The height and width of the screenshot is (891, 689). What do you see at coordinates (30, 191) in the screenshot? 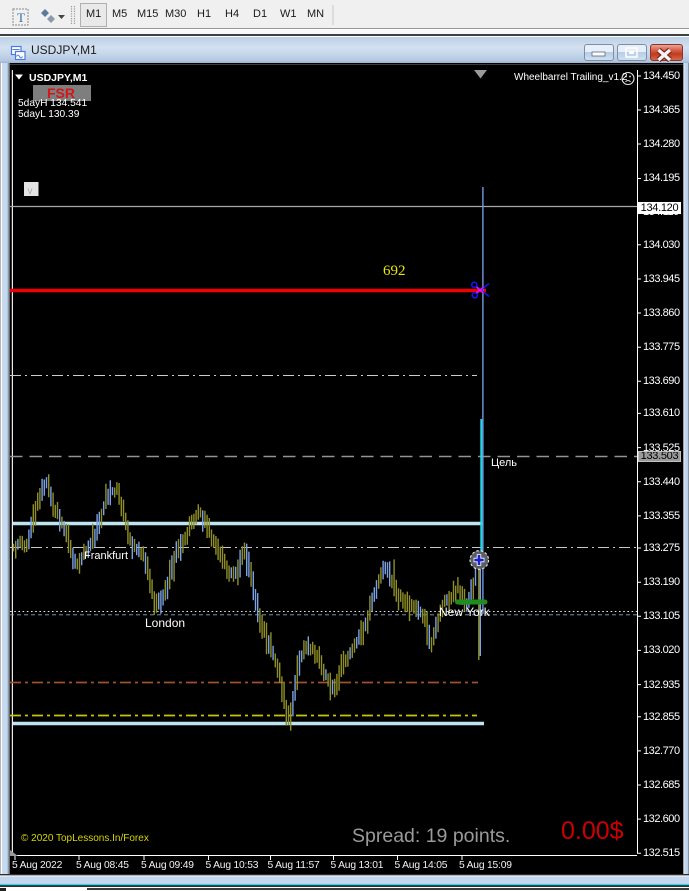
I see `svg-text: v` at bounding box center [30, 191].